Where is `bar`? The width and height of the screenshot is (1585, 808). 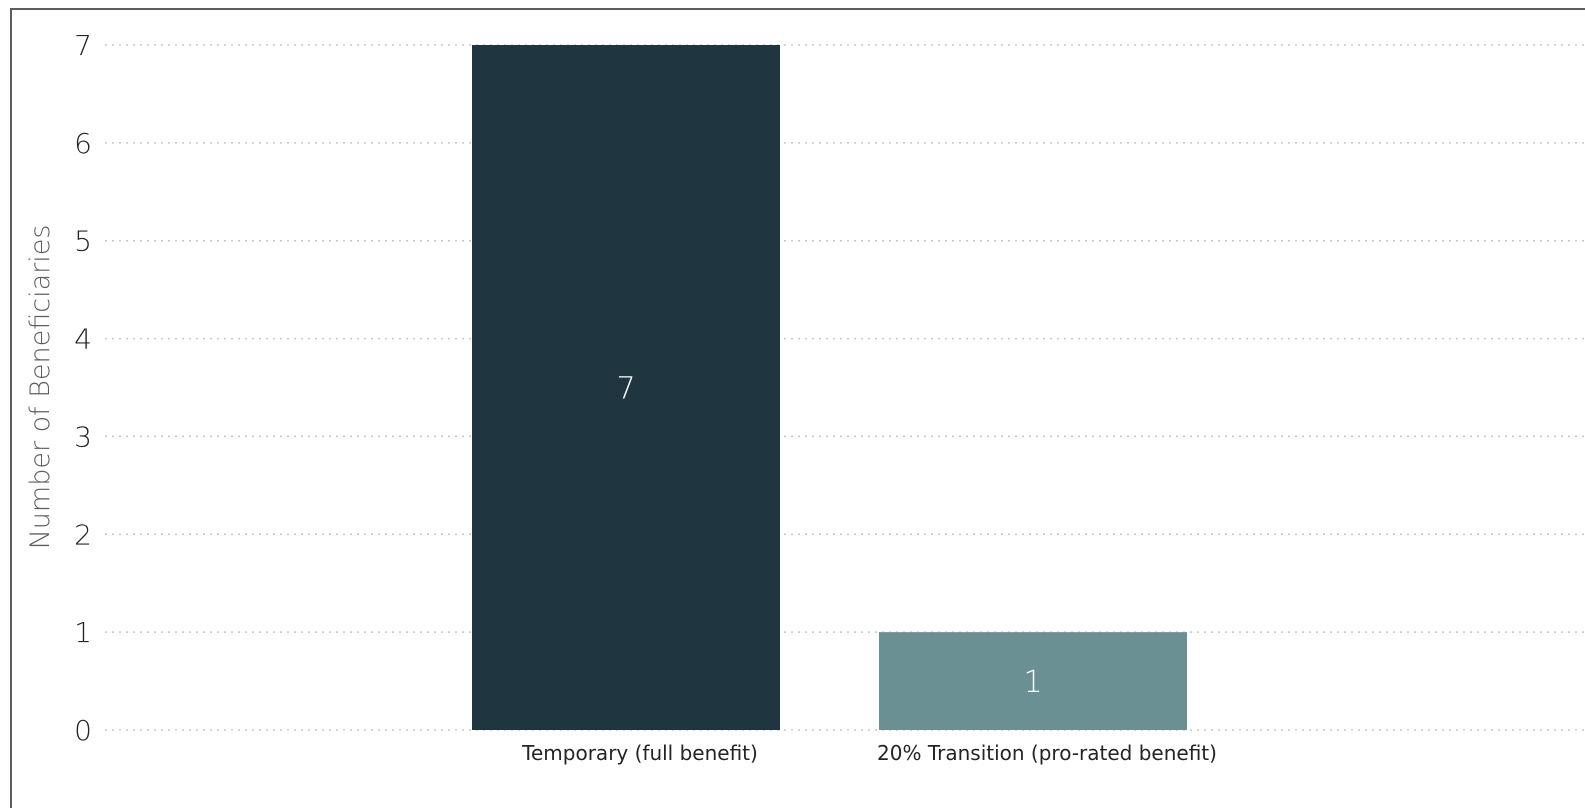
bar is located at coordinates (1033, 681).